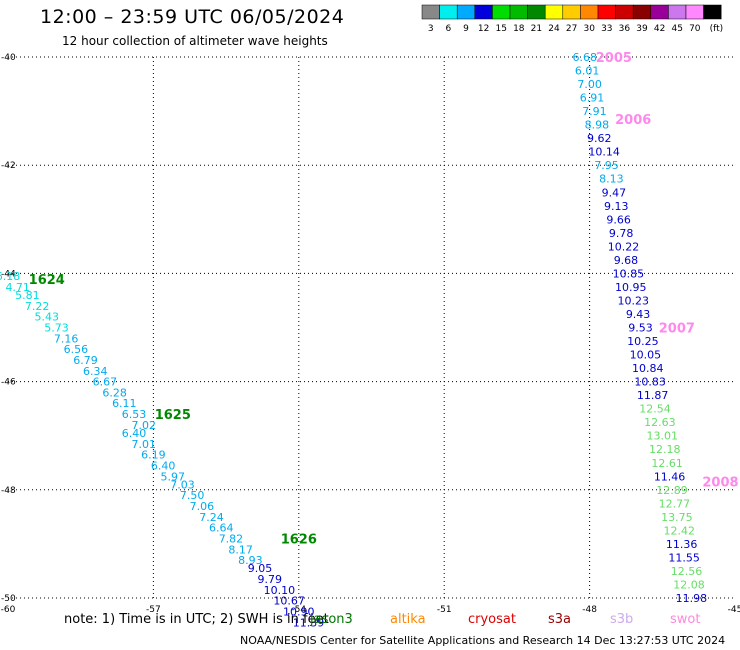 This screenshot has width=740, height=650. Describe the element at coordinates (629, 273) in the screenshot. I see `swh-value-swot: 10.85` at that location.